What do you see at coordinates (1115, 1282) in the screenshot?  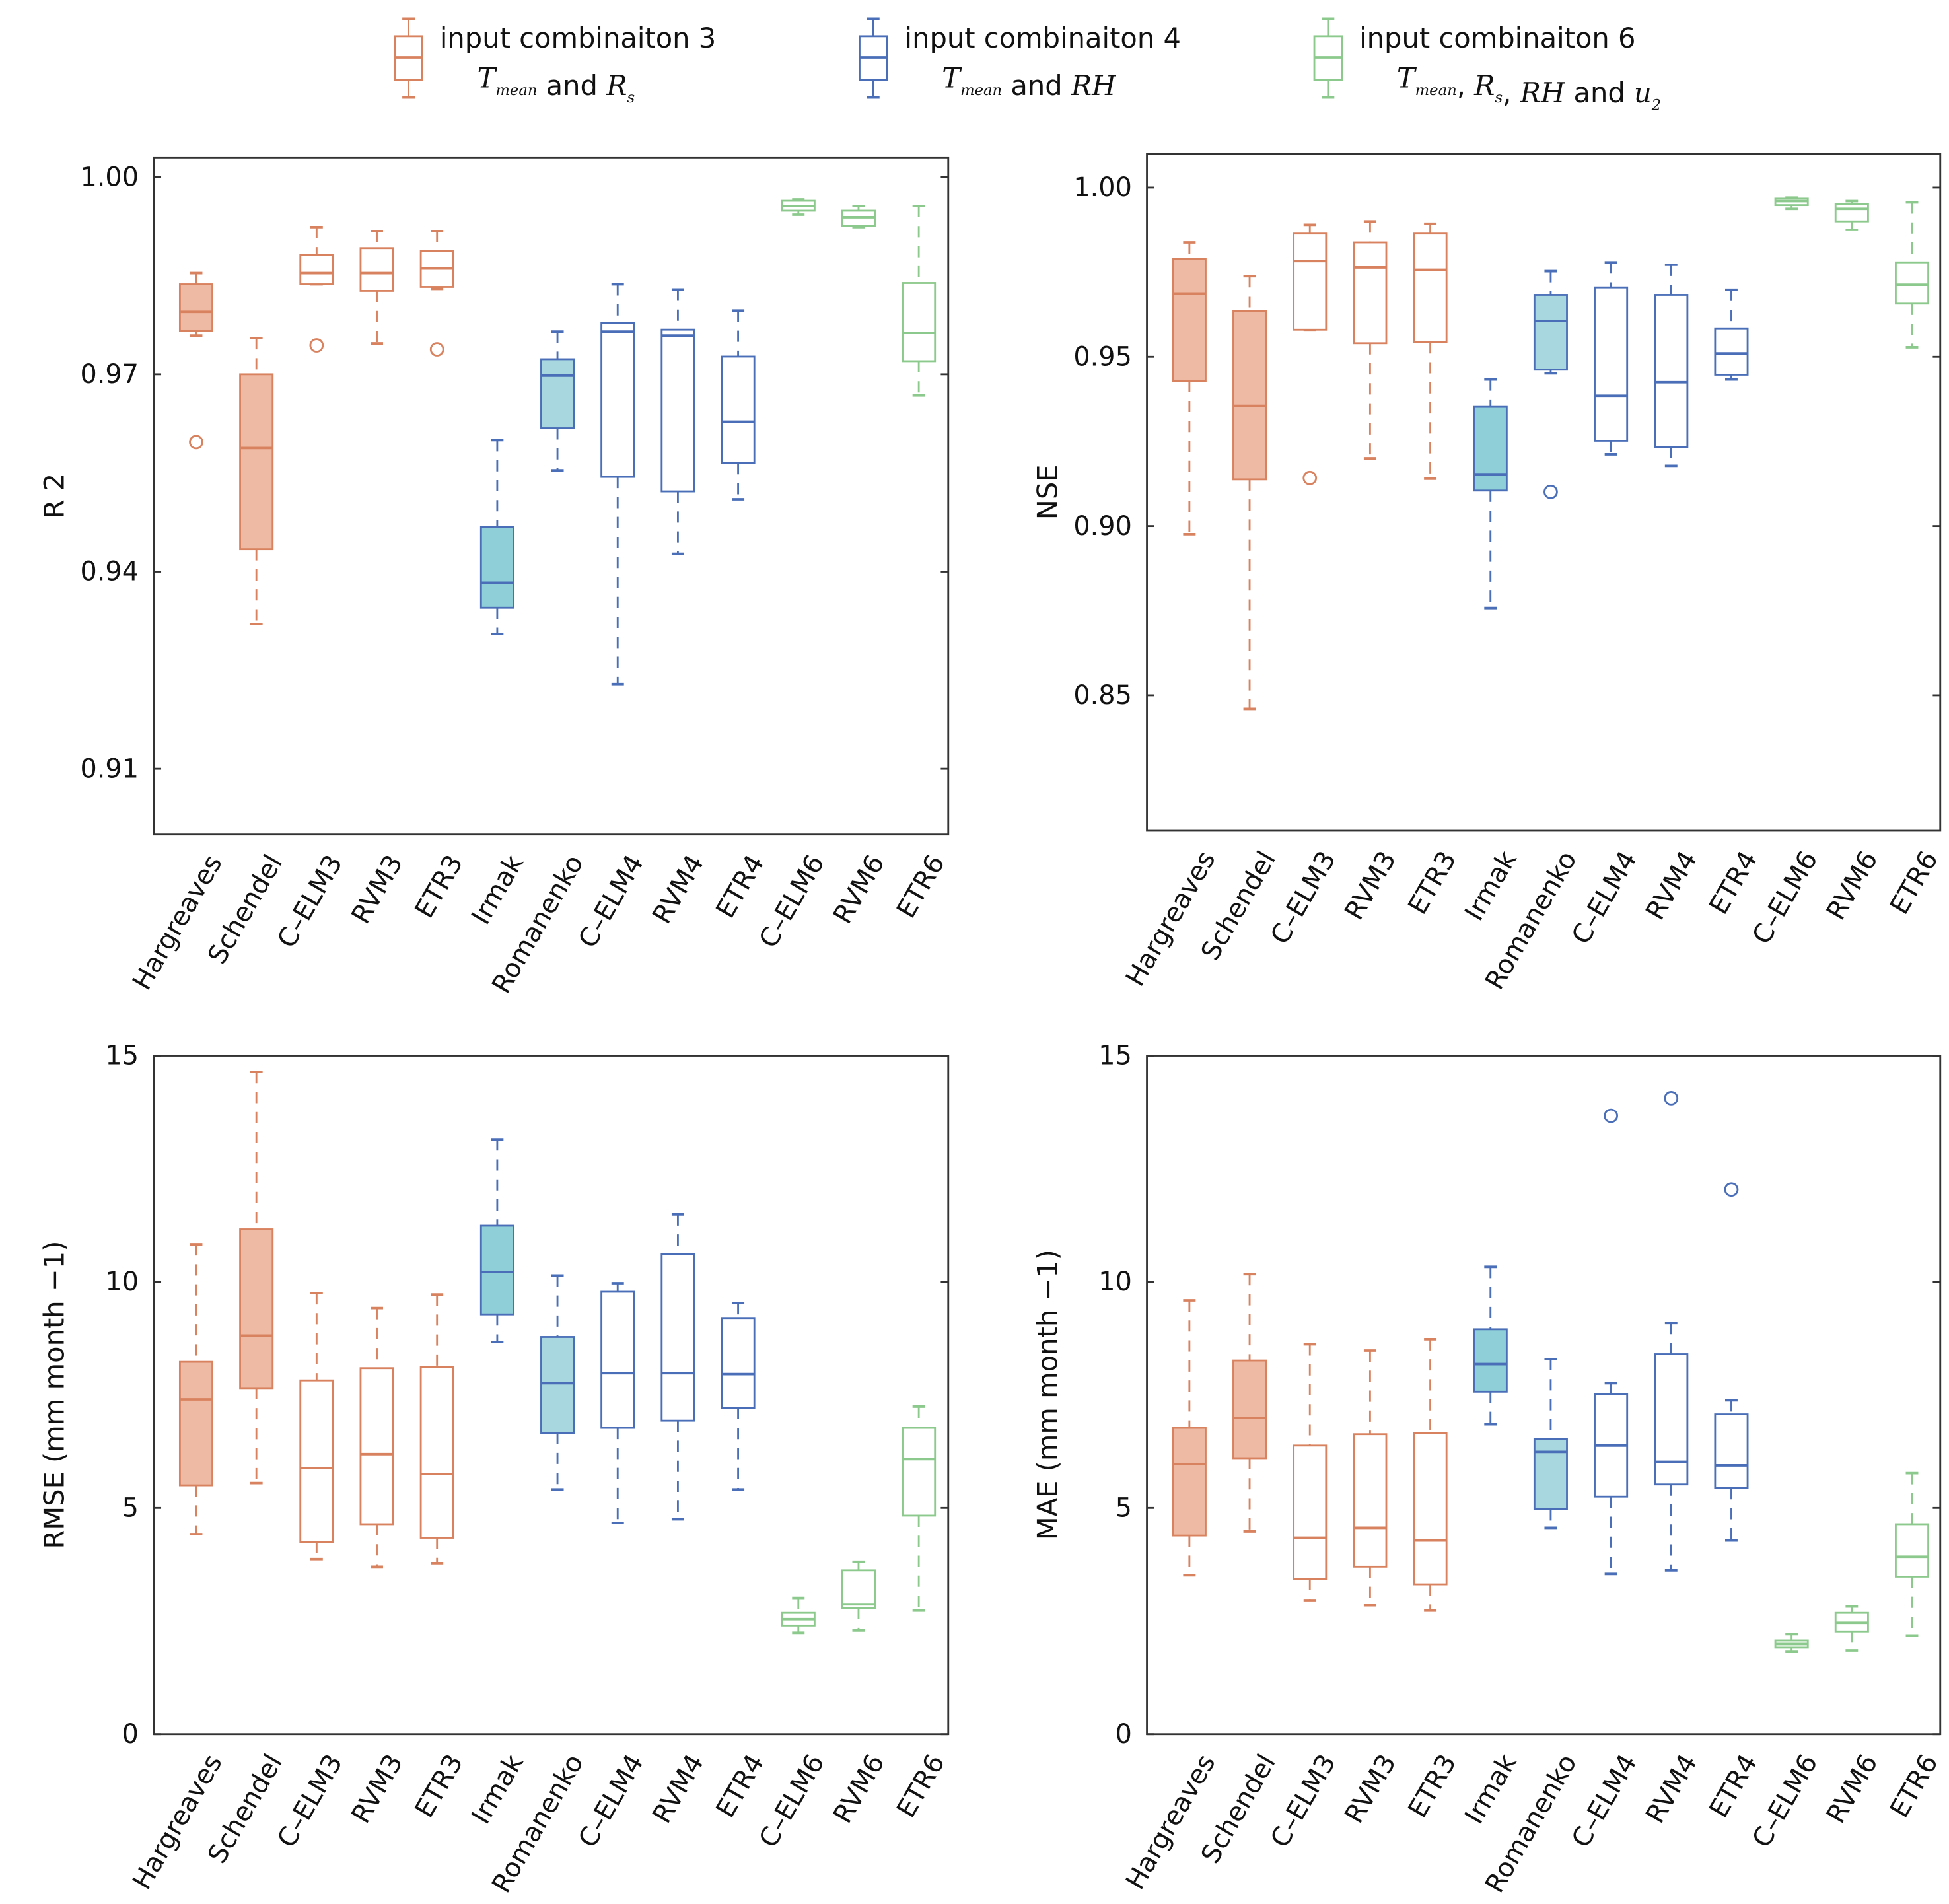 I see `y-tick-label: 10` at bounding box center [1115, 1282].